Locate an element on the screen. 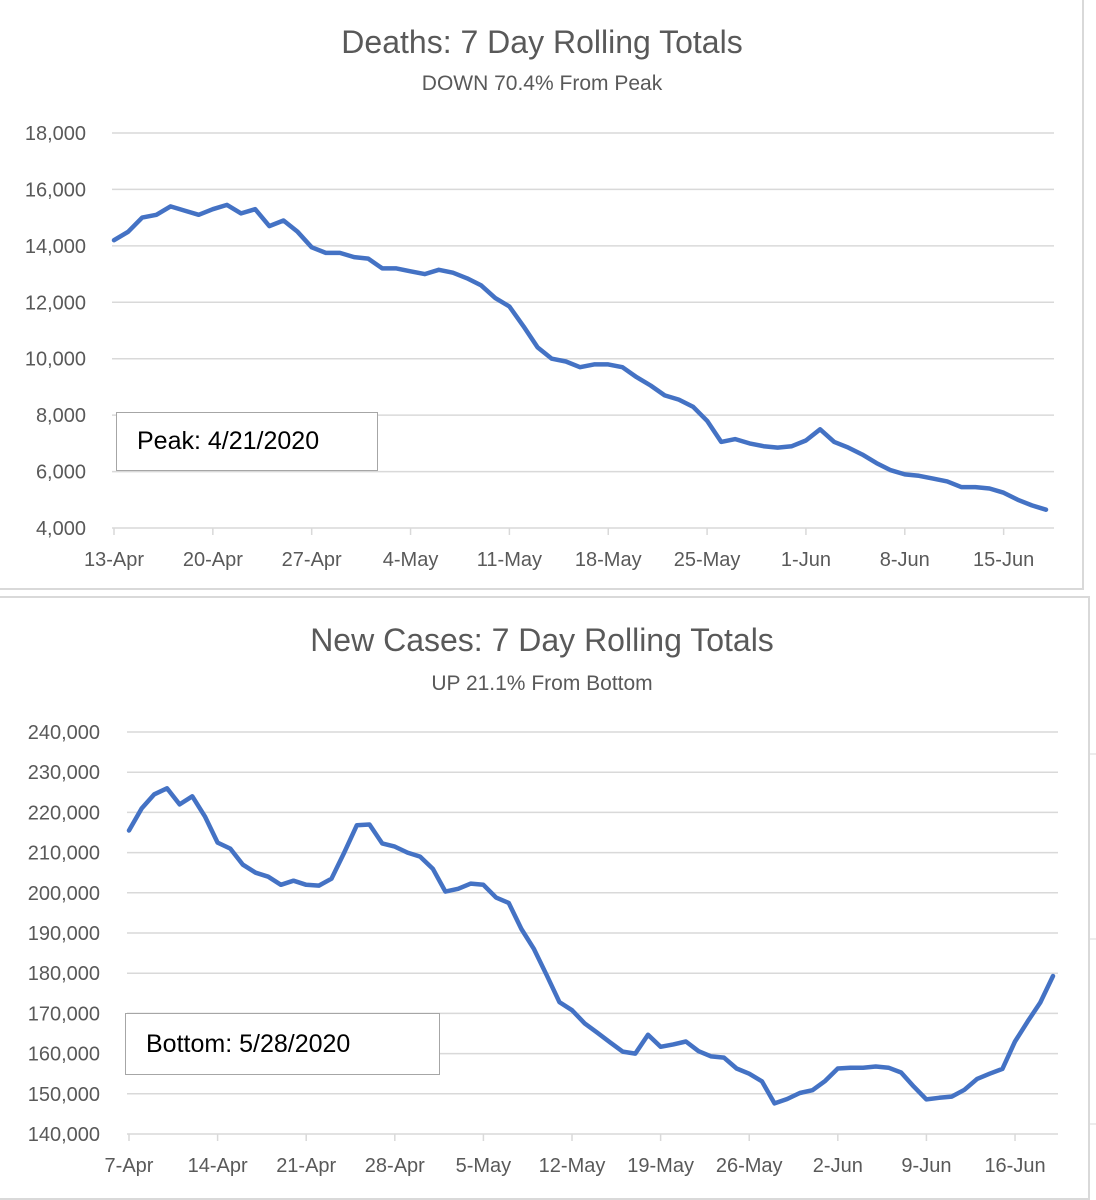  deaths-xtick-label: 11-May is located at coordinates (509, 560).